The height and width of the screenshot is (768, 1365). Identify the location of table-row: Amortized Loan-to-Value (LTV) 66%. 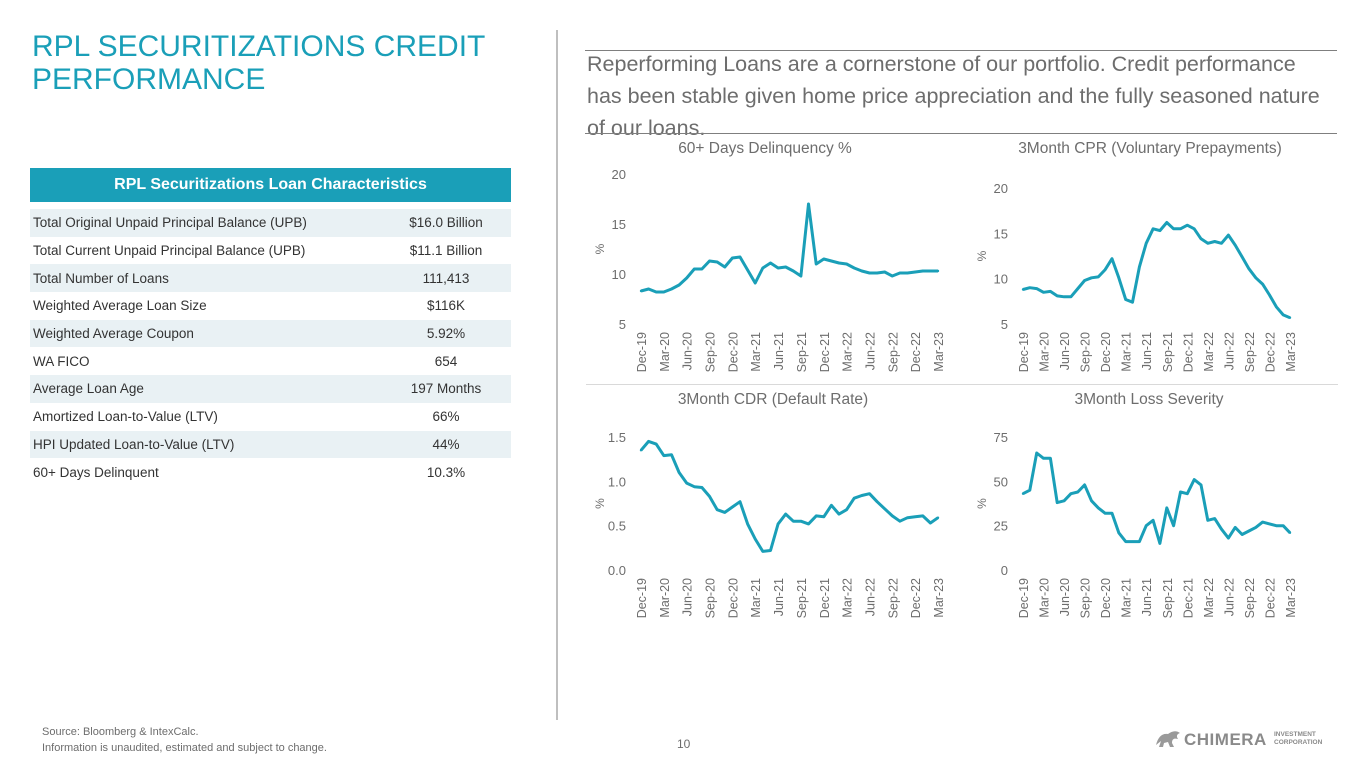
(270, 417).